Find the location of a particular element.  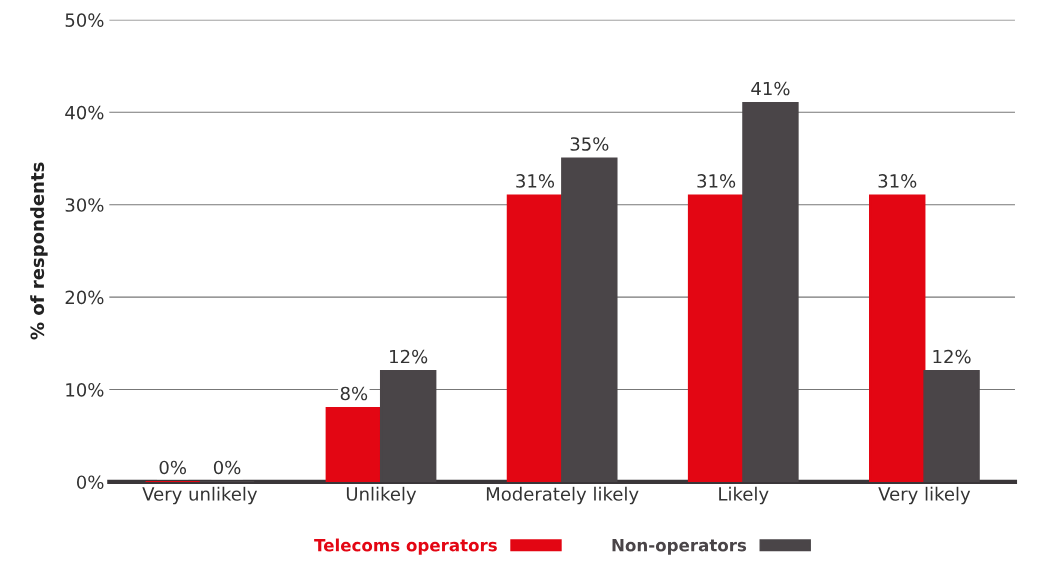

y-tick-label: 50% is located at coordinates (84, 20).